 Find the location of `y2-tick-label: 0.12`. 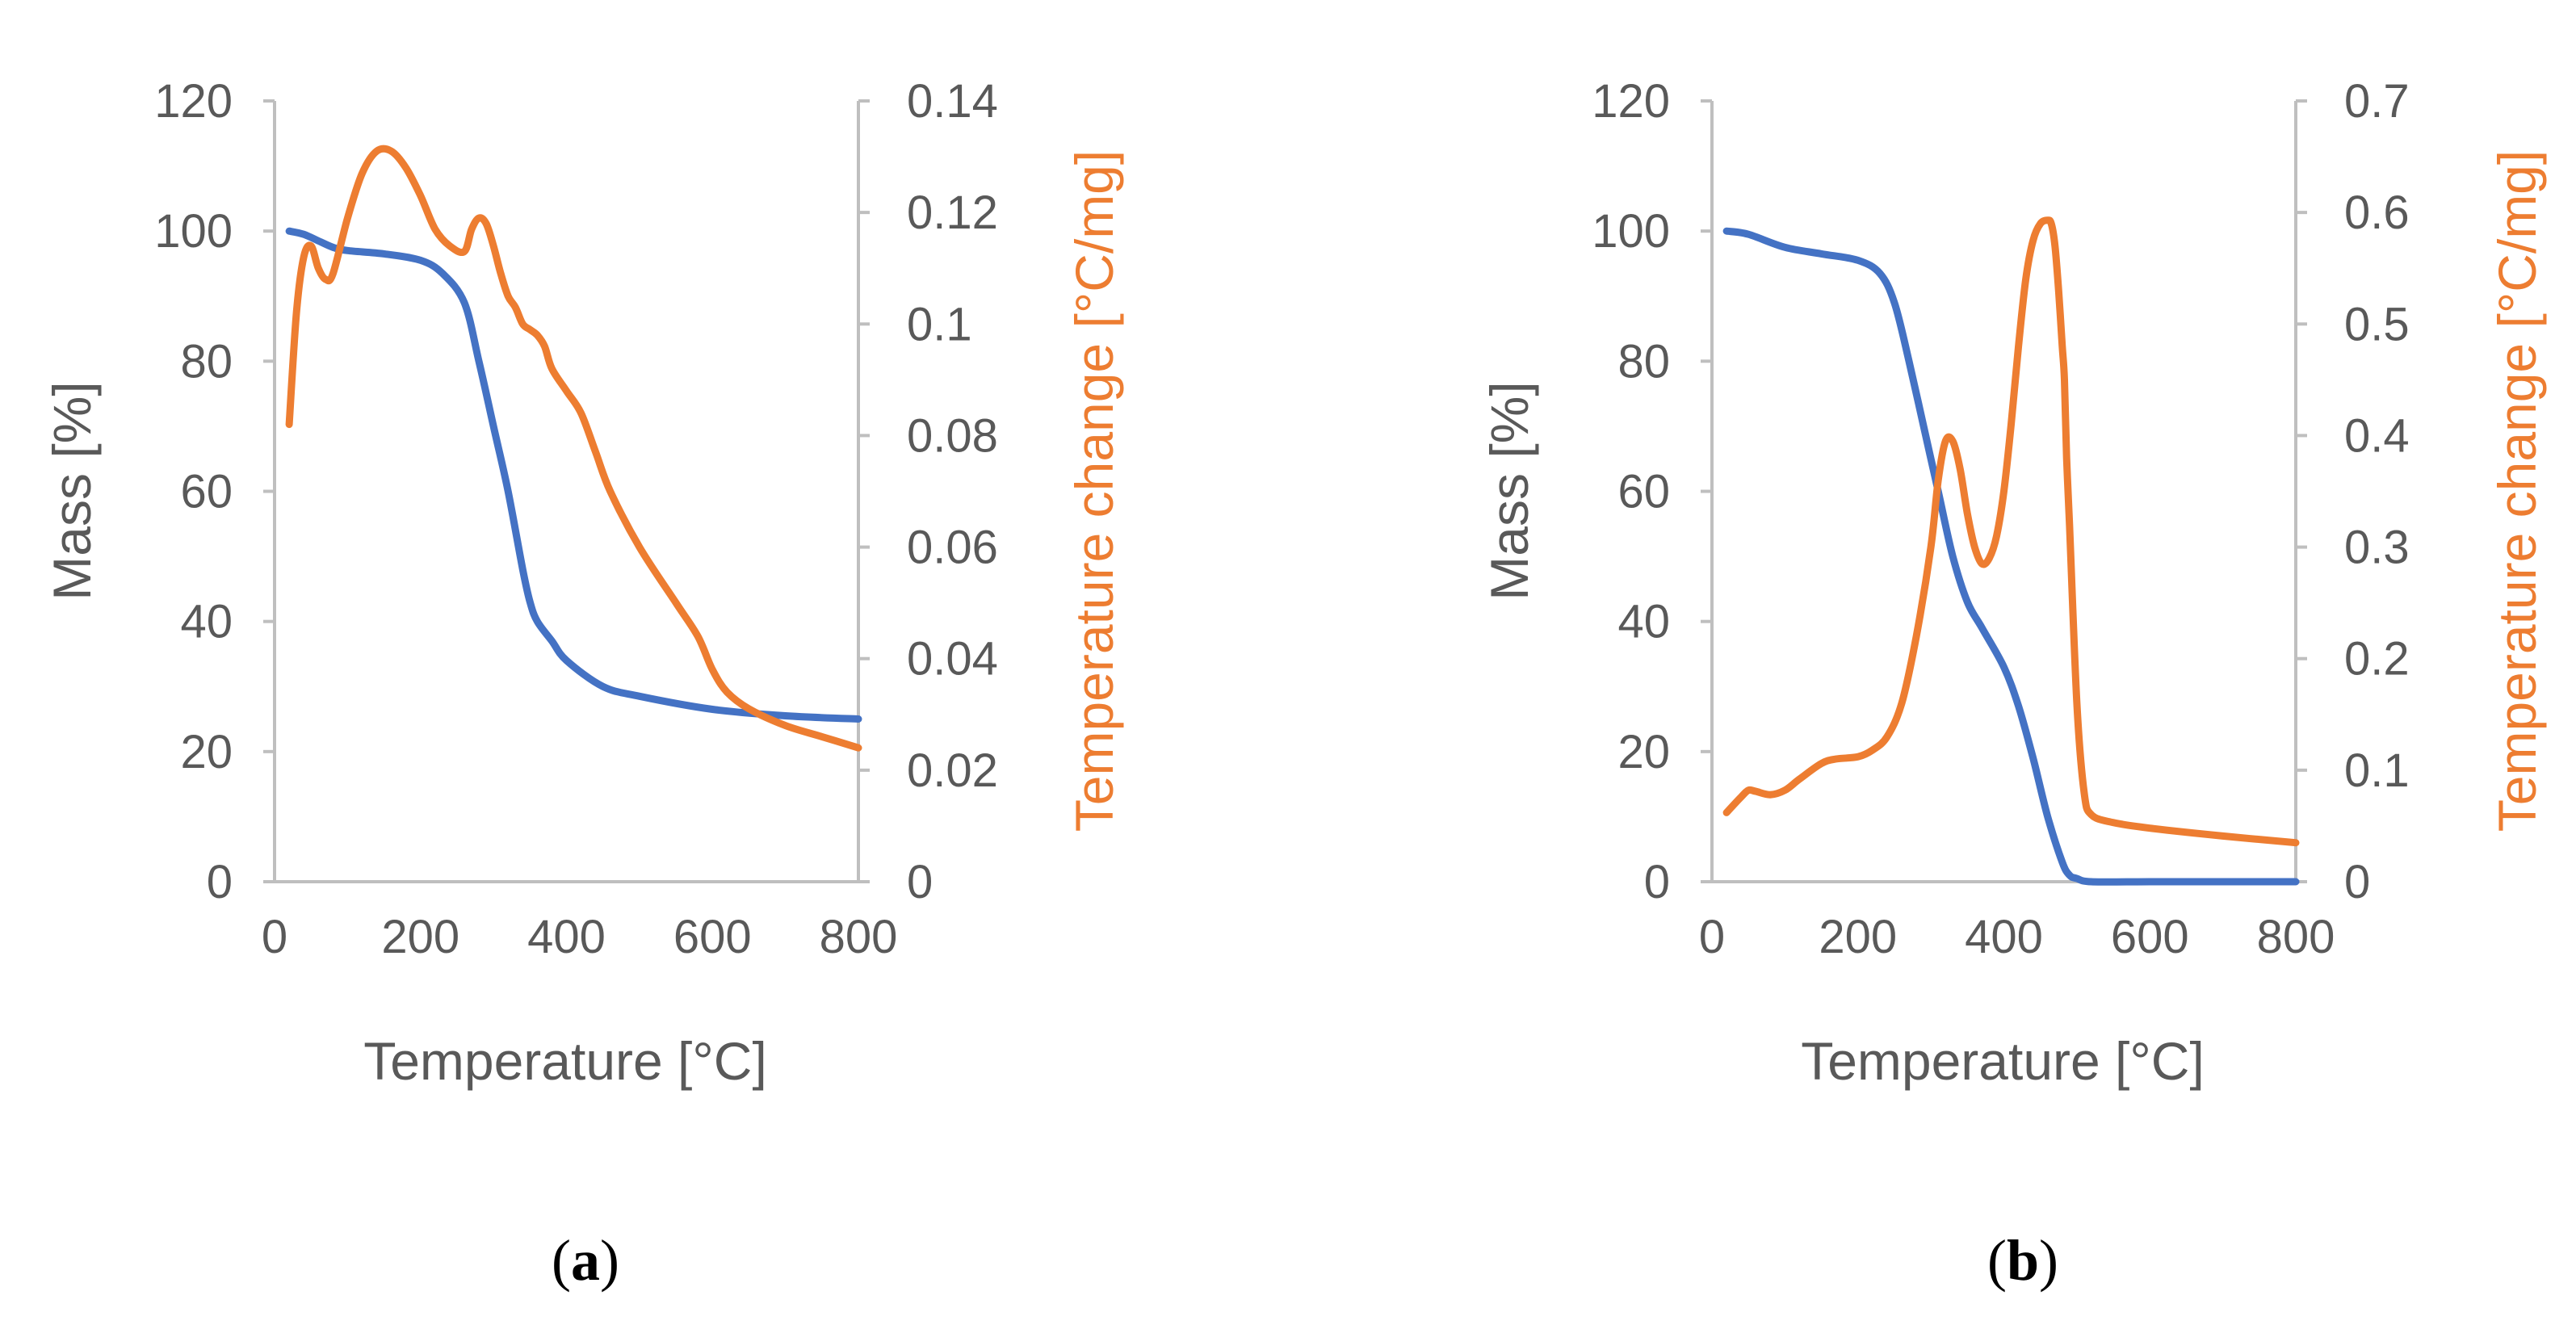

y2-tick-label: 0.12 is located at coordinates (952, 213).